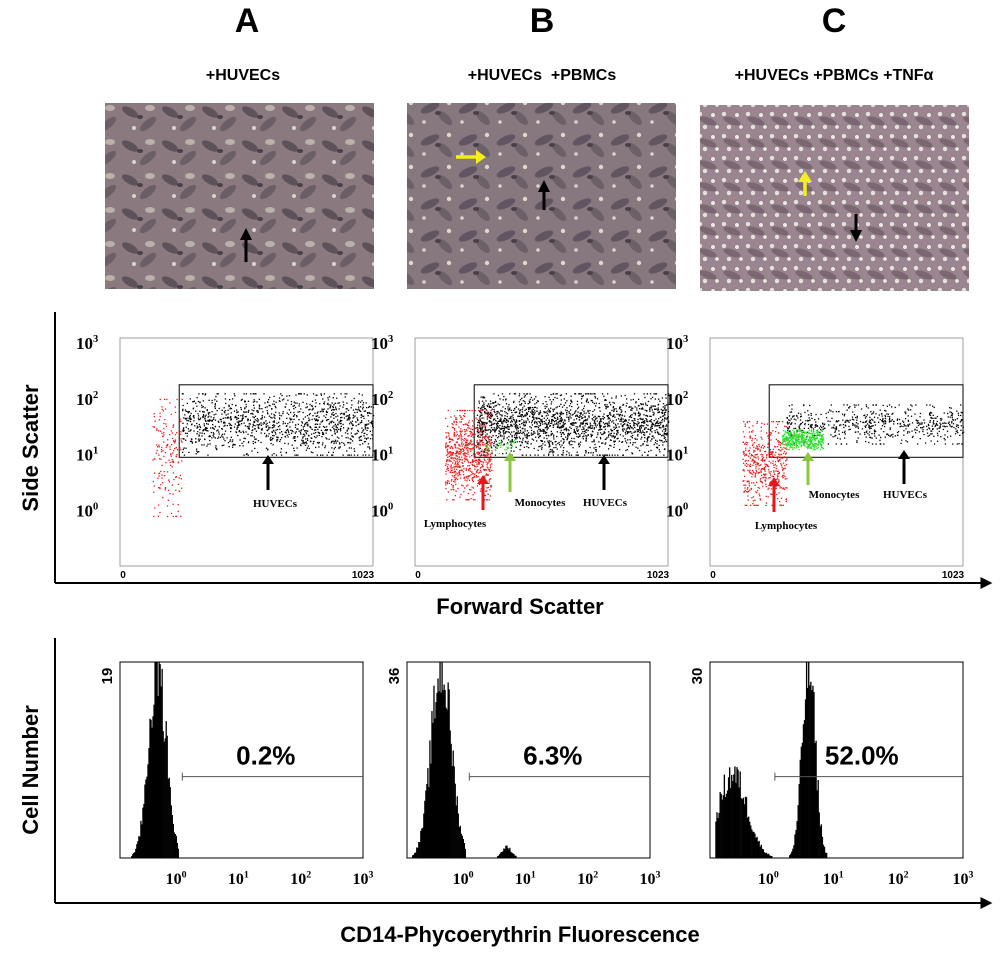 This screenshot has height=959, width=1000. What do you see at coordinates (418, 575) in the screenshot?
I see `x-tick-label: 0` at bounding box center [418, 575].